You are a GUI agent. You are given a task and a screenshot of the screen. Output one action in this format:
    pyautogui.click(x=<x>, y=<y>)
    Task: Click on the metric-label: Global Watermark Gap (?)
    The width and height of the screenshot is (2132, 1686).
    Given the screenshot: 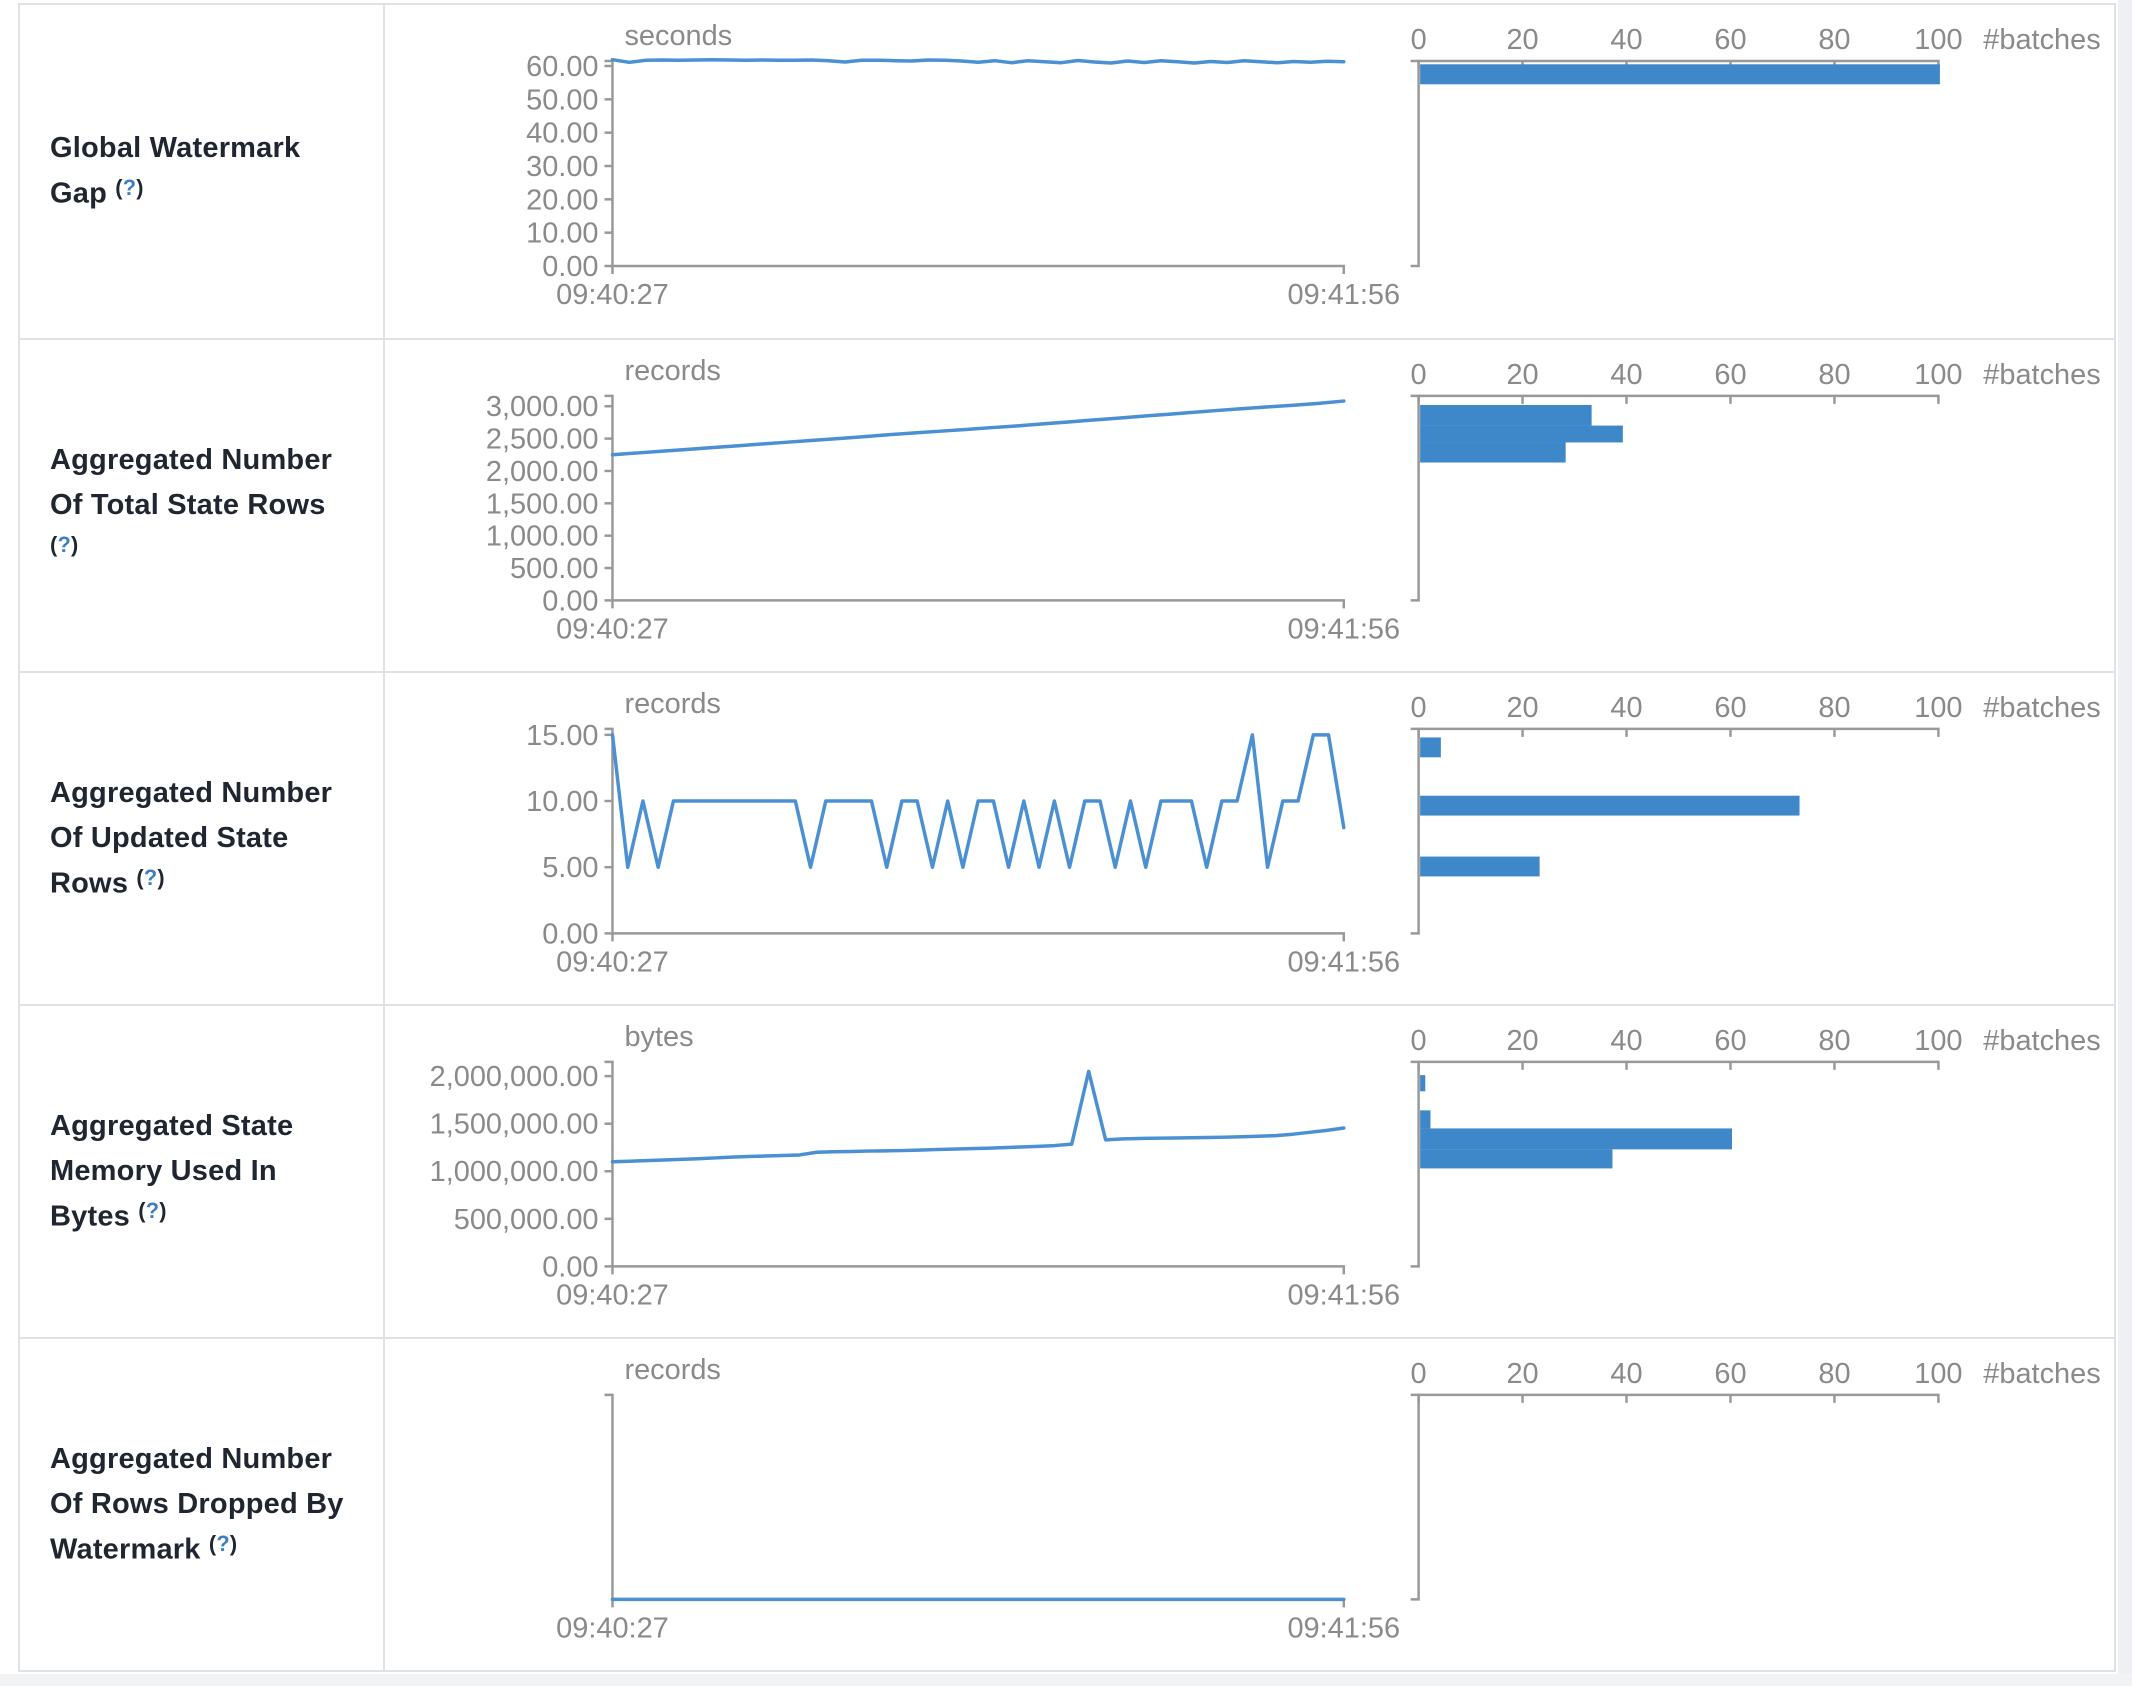 What is the action you would take?
    pyautogui.click(x=205, y=171)
    